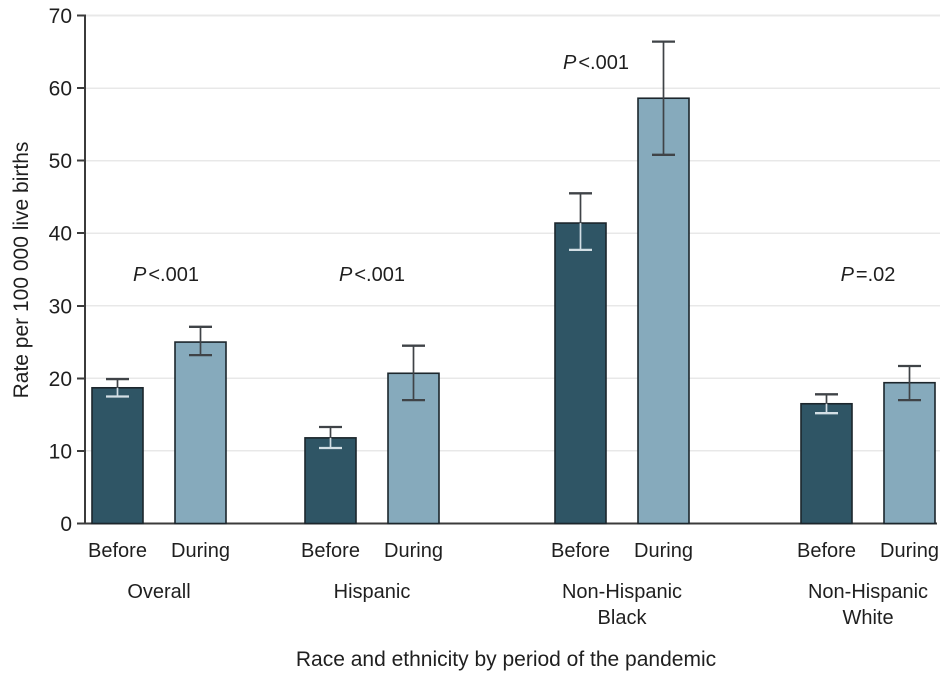 The width and height of the screenshot is (945, 678). Describe the element at coordinates (200, 341) in the screenshot. I see `error-bar-overall-during` at that location.